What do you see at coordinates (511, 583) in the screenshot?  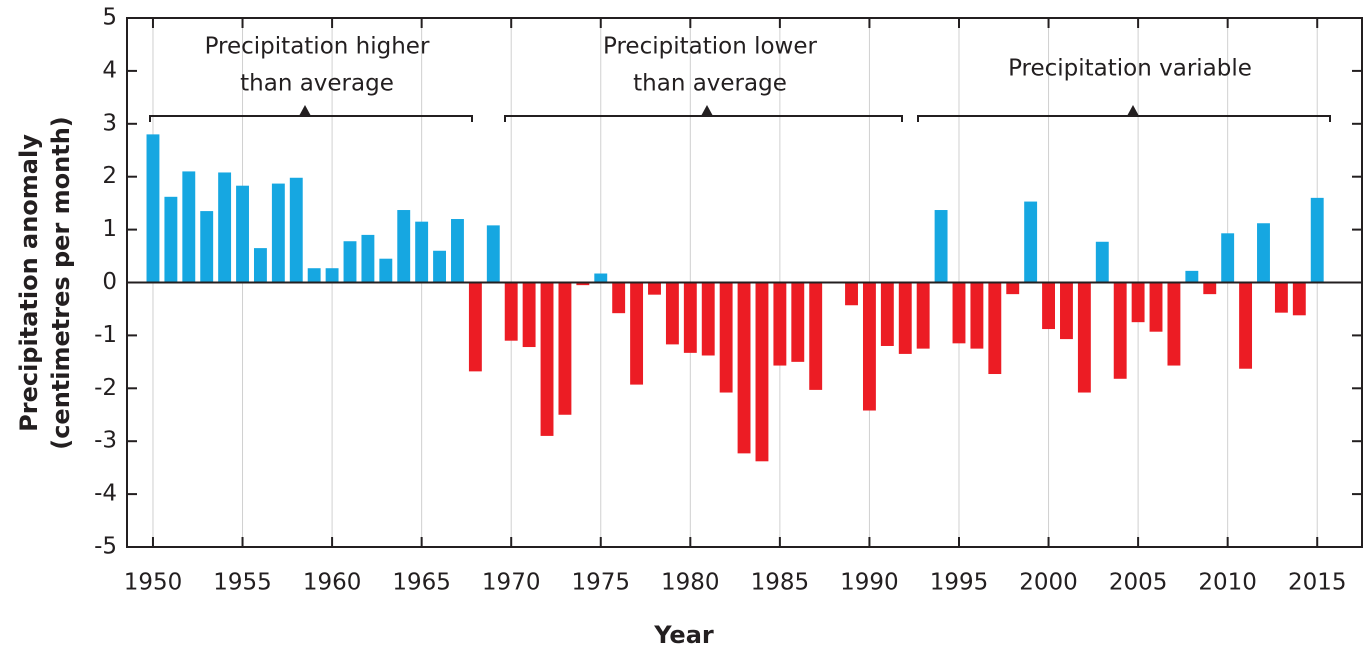 I see `x-tick-label: 1970` at bounding box center [511, 583].